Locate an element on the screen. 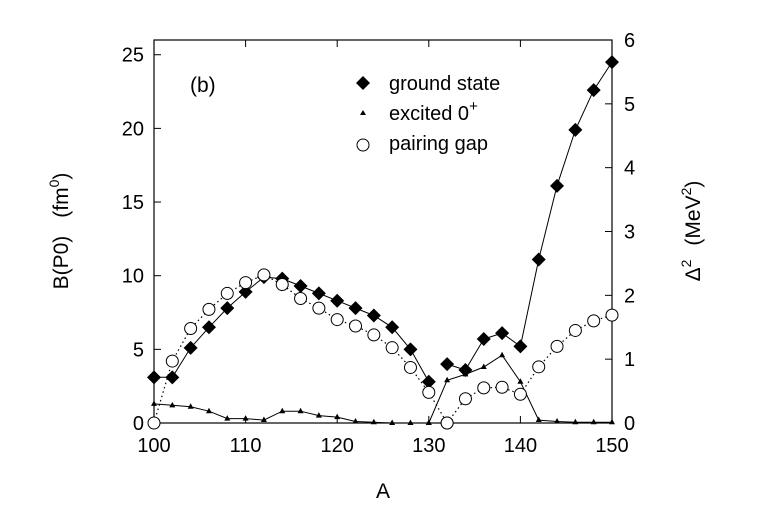 This screenshot has height=531, width=772. legend-item-excited: excited 0+ is located at coordinates (419, 111).